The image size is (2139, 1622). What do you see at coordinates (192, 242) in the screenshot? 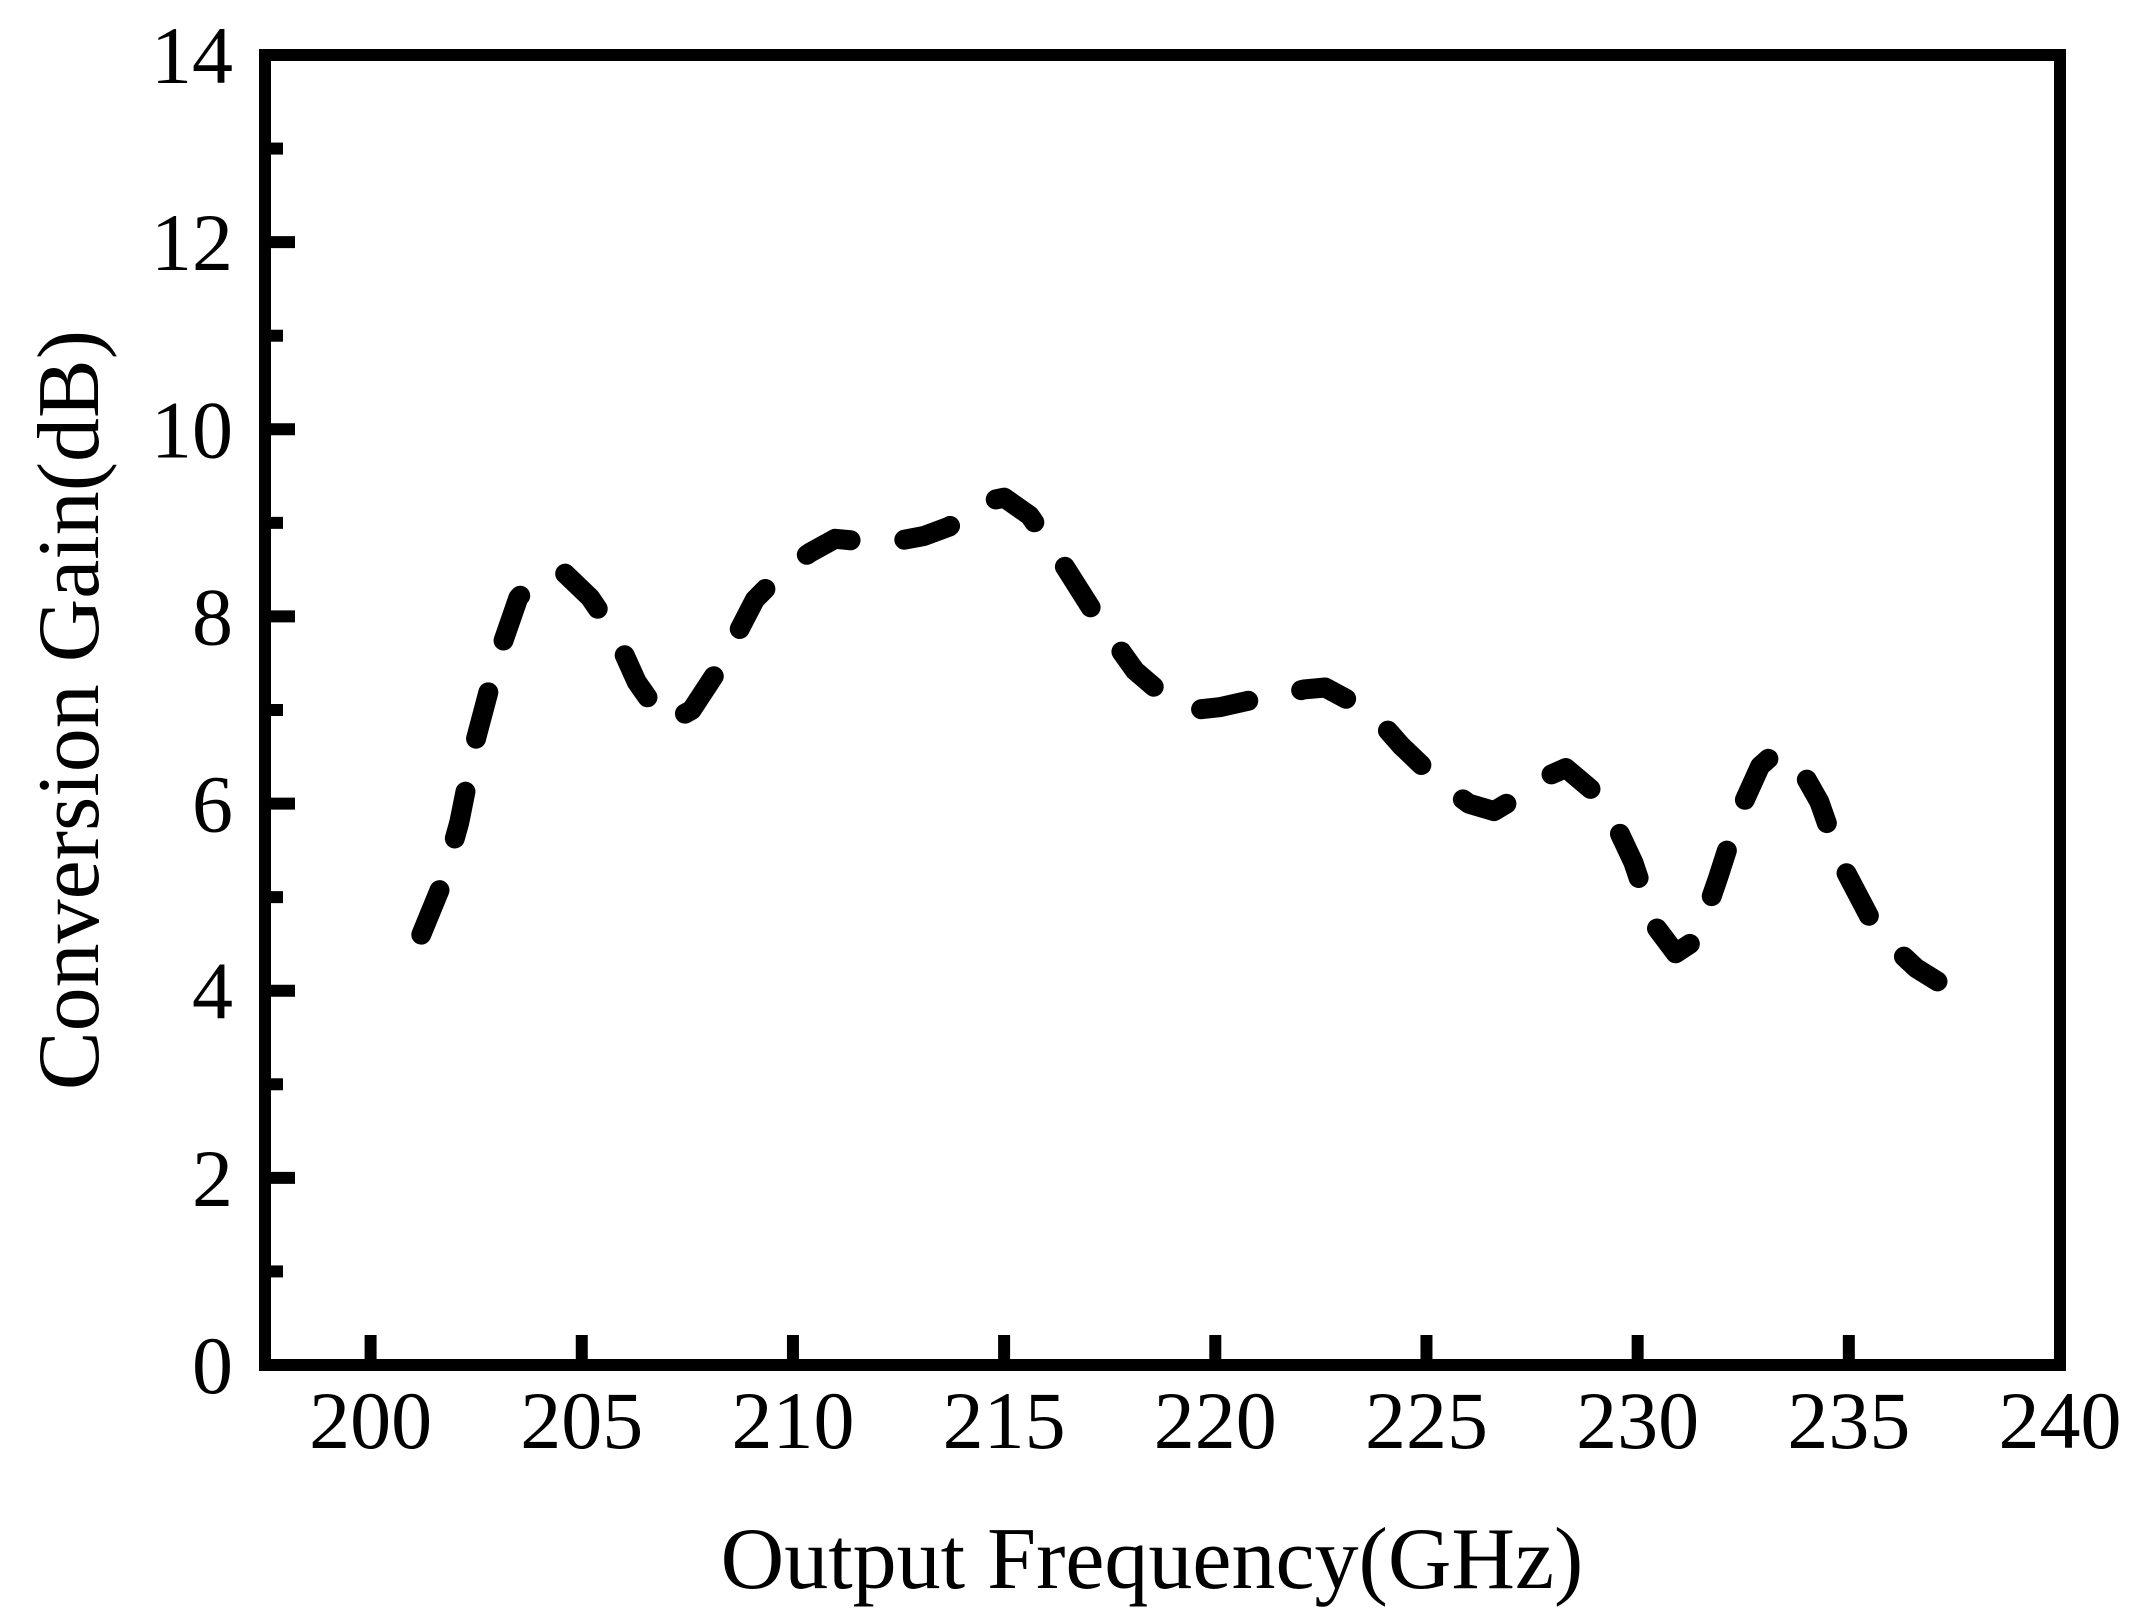
I see `y-tick-label: 12` at bounding box center [192, 242].